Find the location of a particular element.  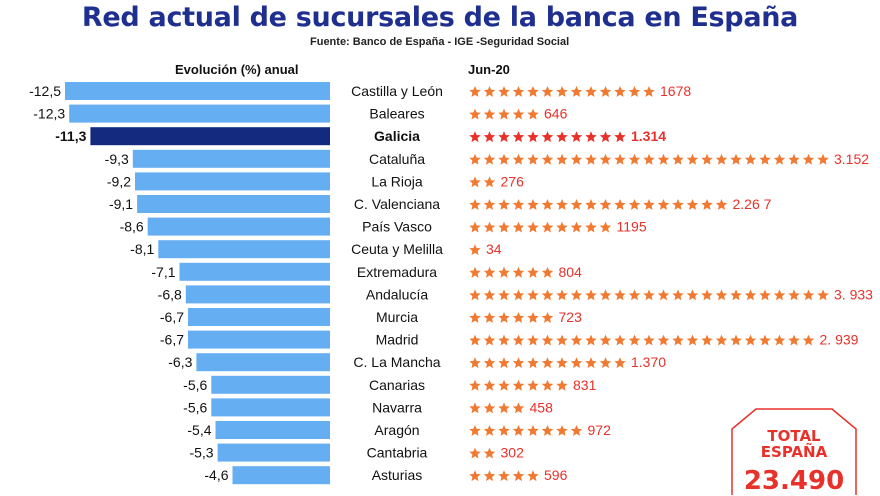

bar-baleares is located at coordinates (199, 113).